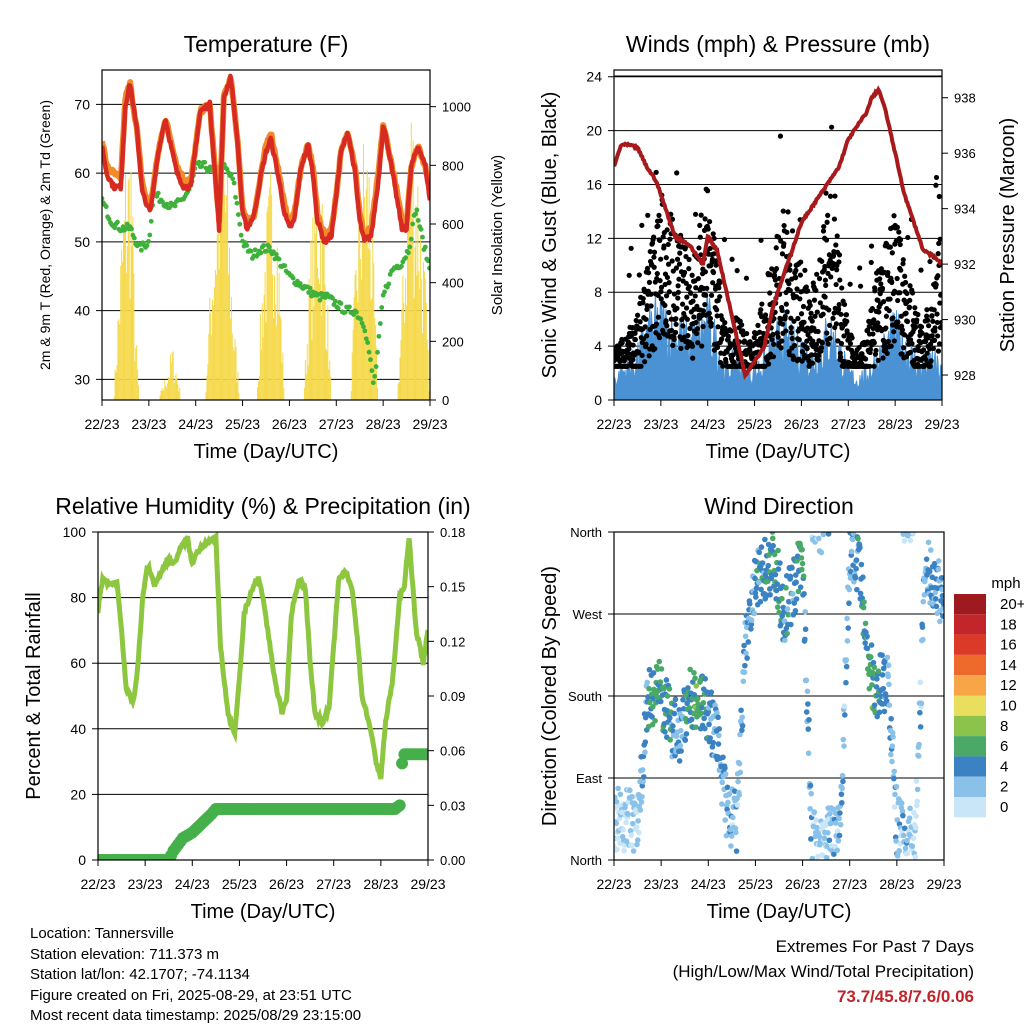 The width and height of the screenshot is (1024, 1027). Describe the element at coordinates (802, 884) in the screenshot. I see `xtick-label: 26/23` at that location.